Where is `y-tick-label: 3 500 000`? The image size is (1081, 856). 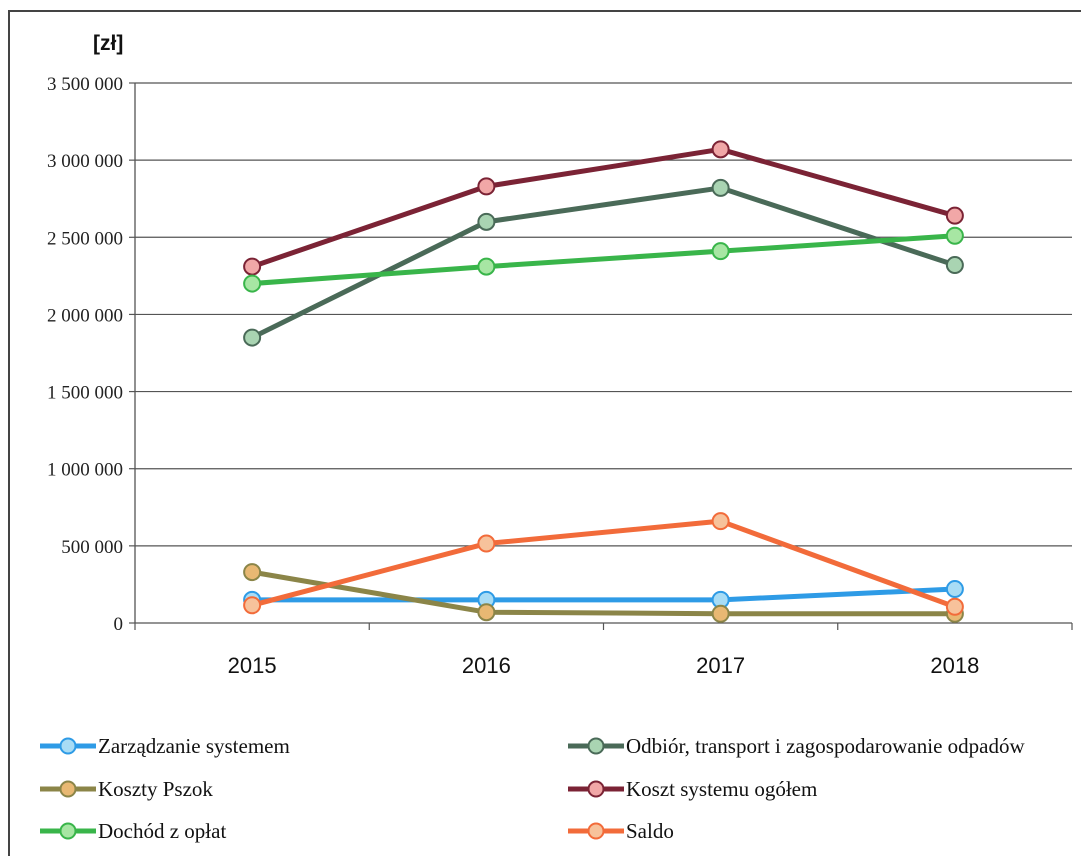 y-tick-label: 3 500 000 is located at coordinates (85, 84).